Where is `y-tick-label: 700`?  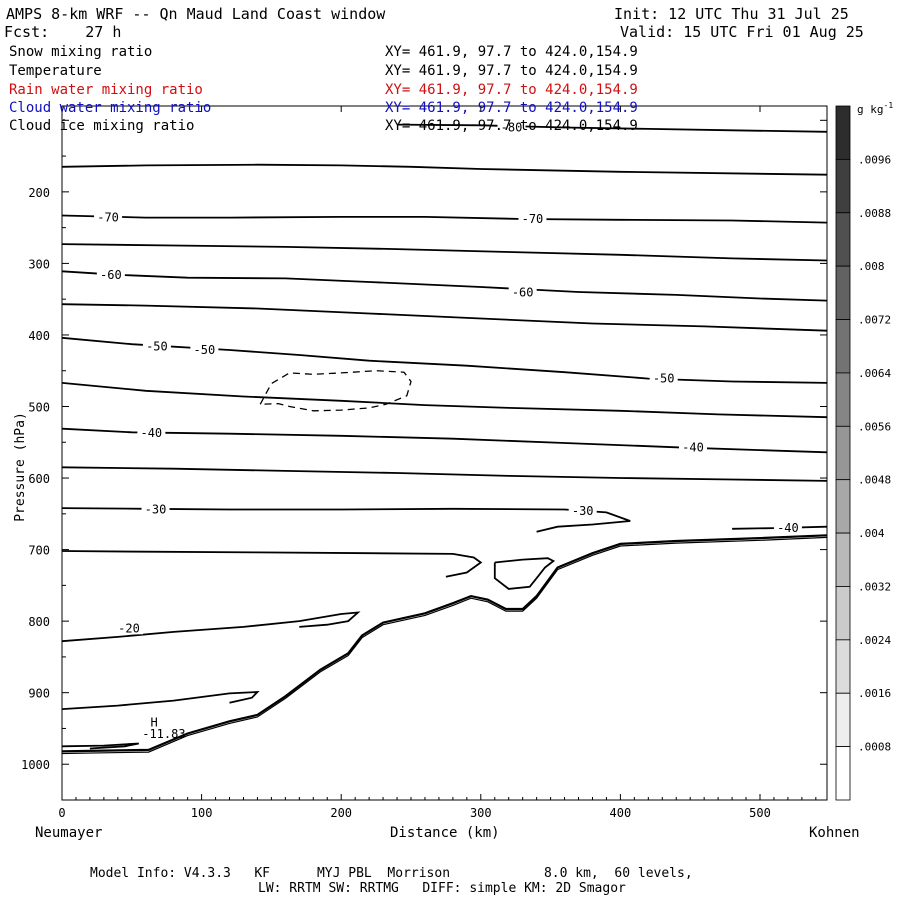
y-tick-label: 700 is located at coordinates (39, 551).